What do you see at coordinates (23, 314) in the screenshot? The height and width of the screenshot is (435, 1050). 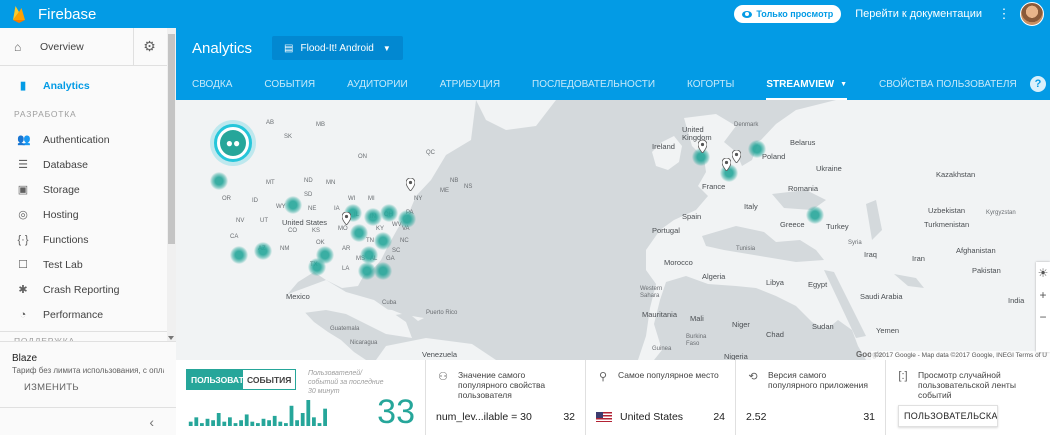 I see `performance-icon: ◔` at bounding box center [23, 314].